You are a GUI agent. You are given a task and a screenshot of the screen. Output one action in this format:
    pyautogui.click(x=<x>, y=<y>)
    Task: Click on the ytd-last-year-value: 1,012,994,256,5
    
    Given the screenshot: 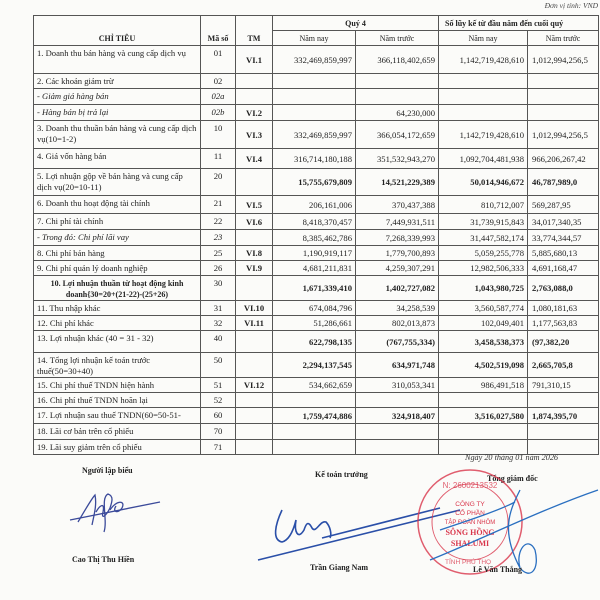 What is the action you would take?
    pyautogui.click(x=563, y=59)
    